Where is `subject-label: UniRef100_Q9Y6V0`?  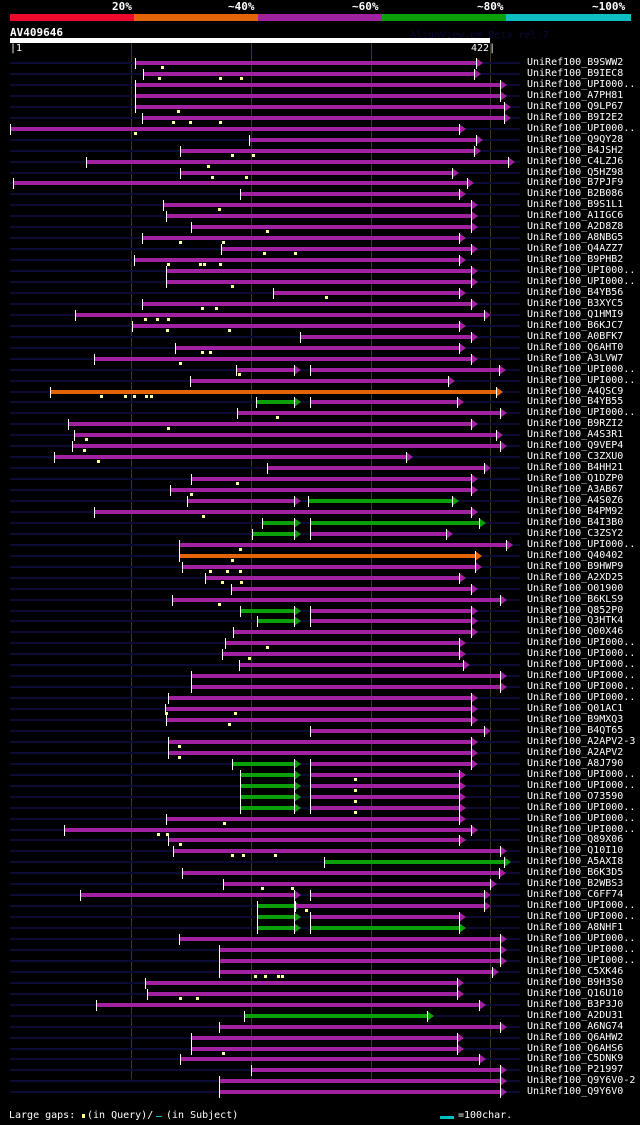
subject-label: UniRef100_Q9Y6V0 is located at coordinates (575, 1092).